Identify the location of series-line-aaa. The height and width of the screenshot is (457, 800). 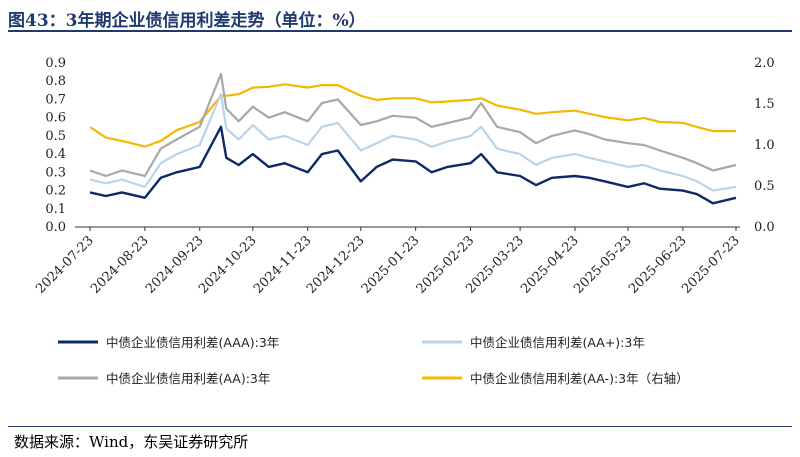
(413, 165).